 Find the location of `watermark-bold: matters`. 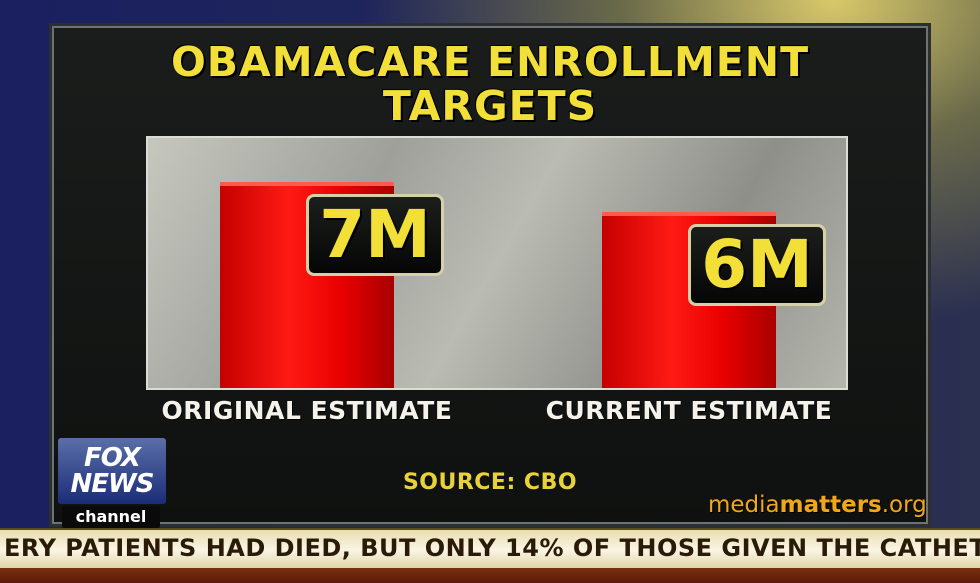

watermark-bold: matters is located at coordinates (830, 505).